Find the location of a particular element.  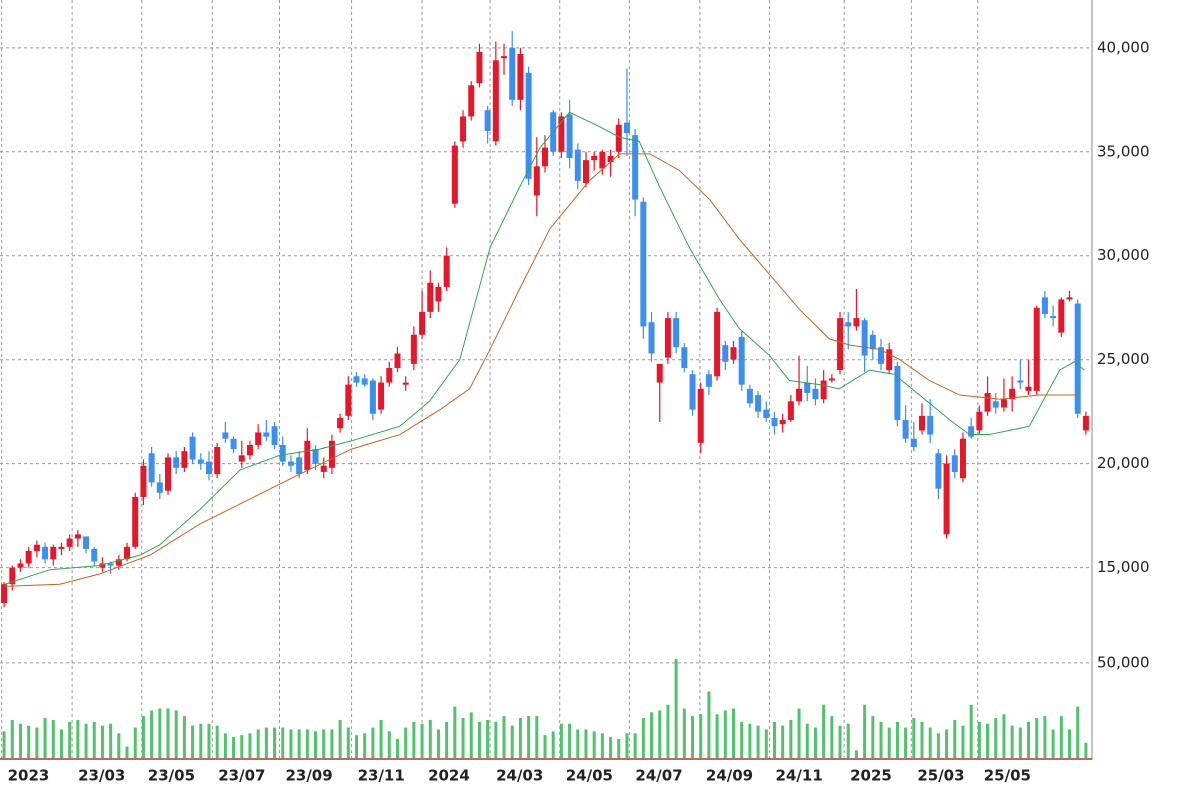

x-tick-label: 24/05 is located at coordinates (589, 776).